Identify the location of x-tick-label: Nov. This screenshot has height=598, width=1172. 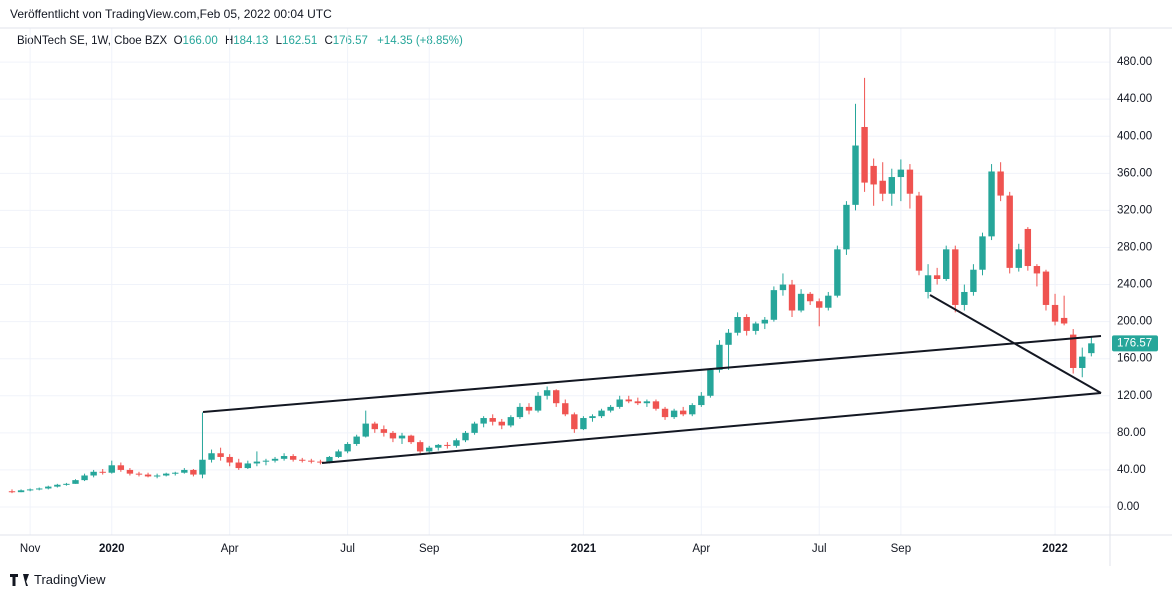
(30, 549).